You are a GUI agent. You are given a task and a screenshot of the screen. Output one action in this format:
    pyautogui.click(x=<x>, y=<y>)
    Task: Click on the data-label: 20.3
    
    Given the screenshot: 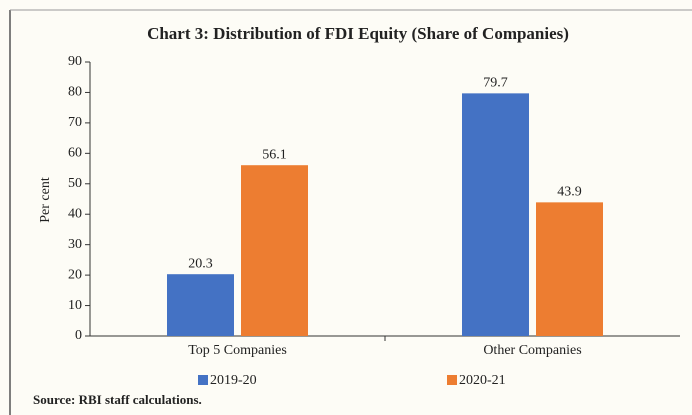 What is the action you would take?
    pyautogui.click(x=200, y=263)
    